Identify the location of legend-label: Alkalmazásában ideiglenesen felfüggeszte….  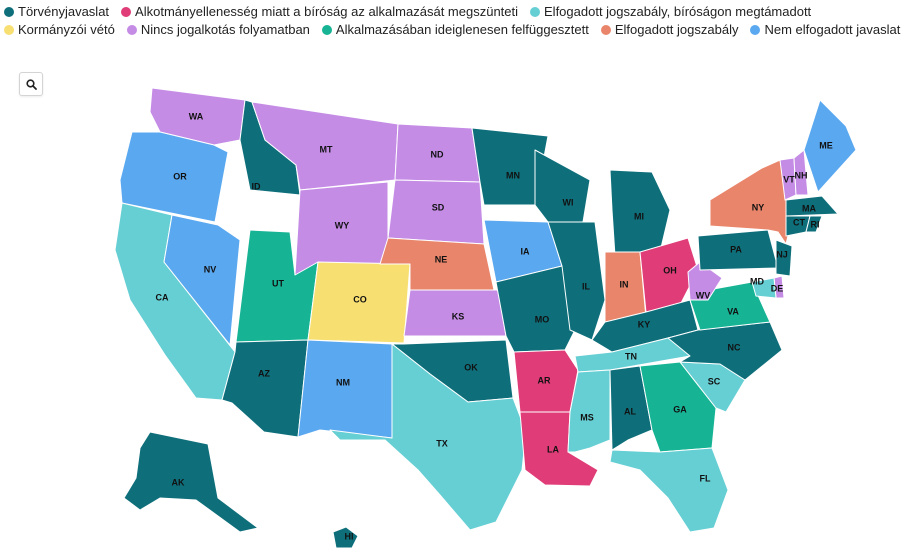
(462, 29).